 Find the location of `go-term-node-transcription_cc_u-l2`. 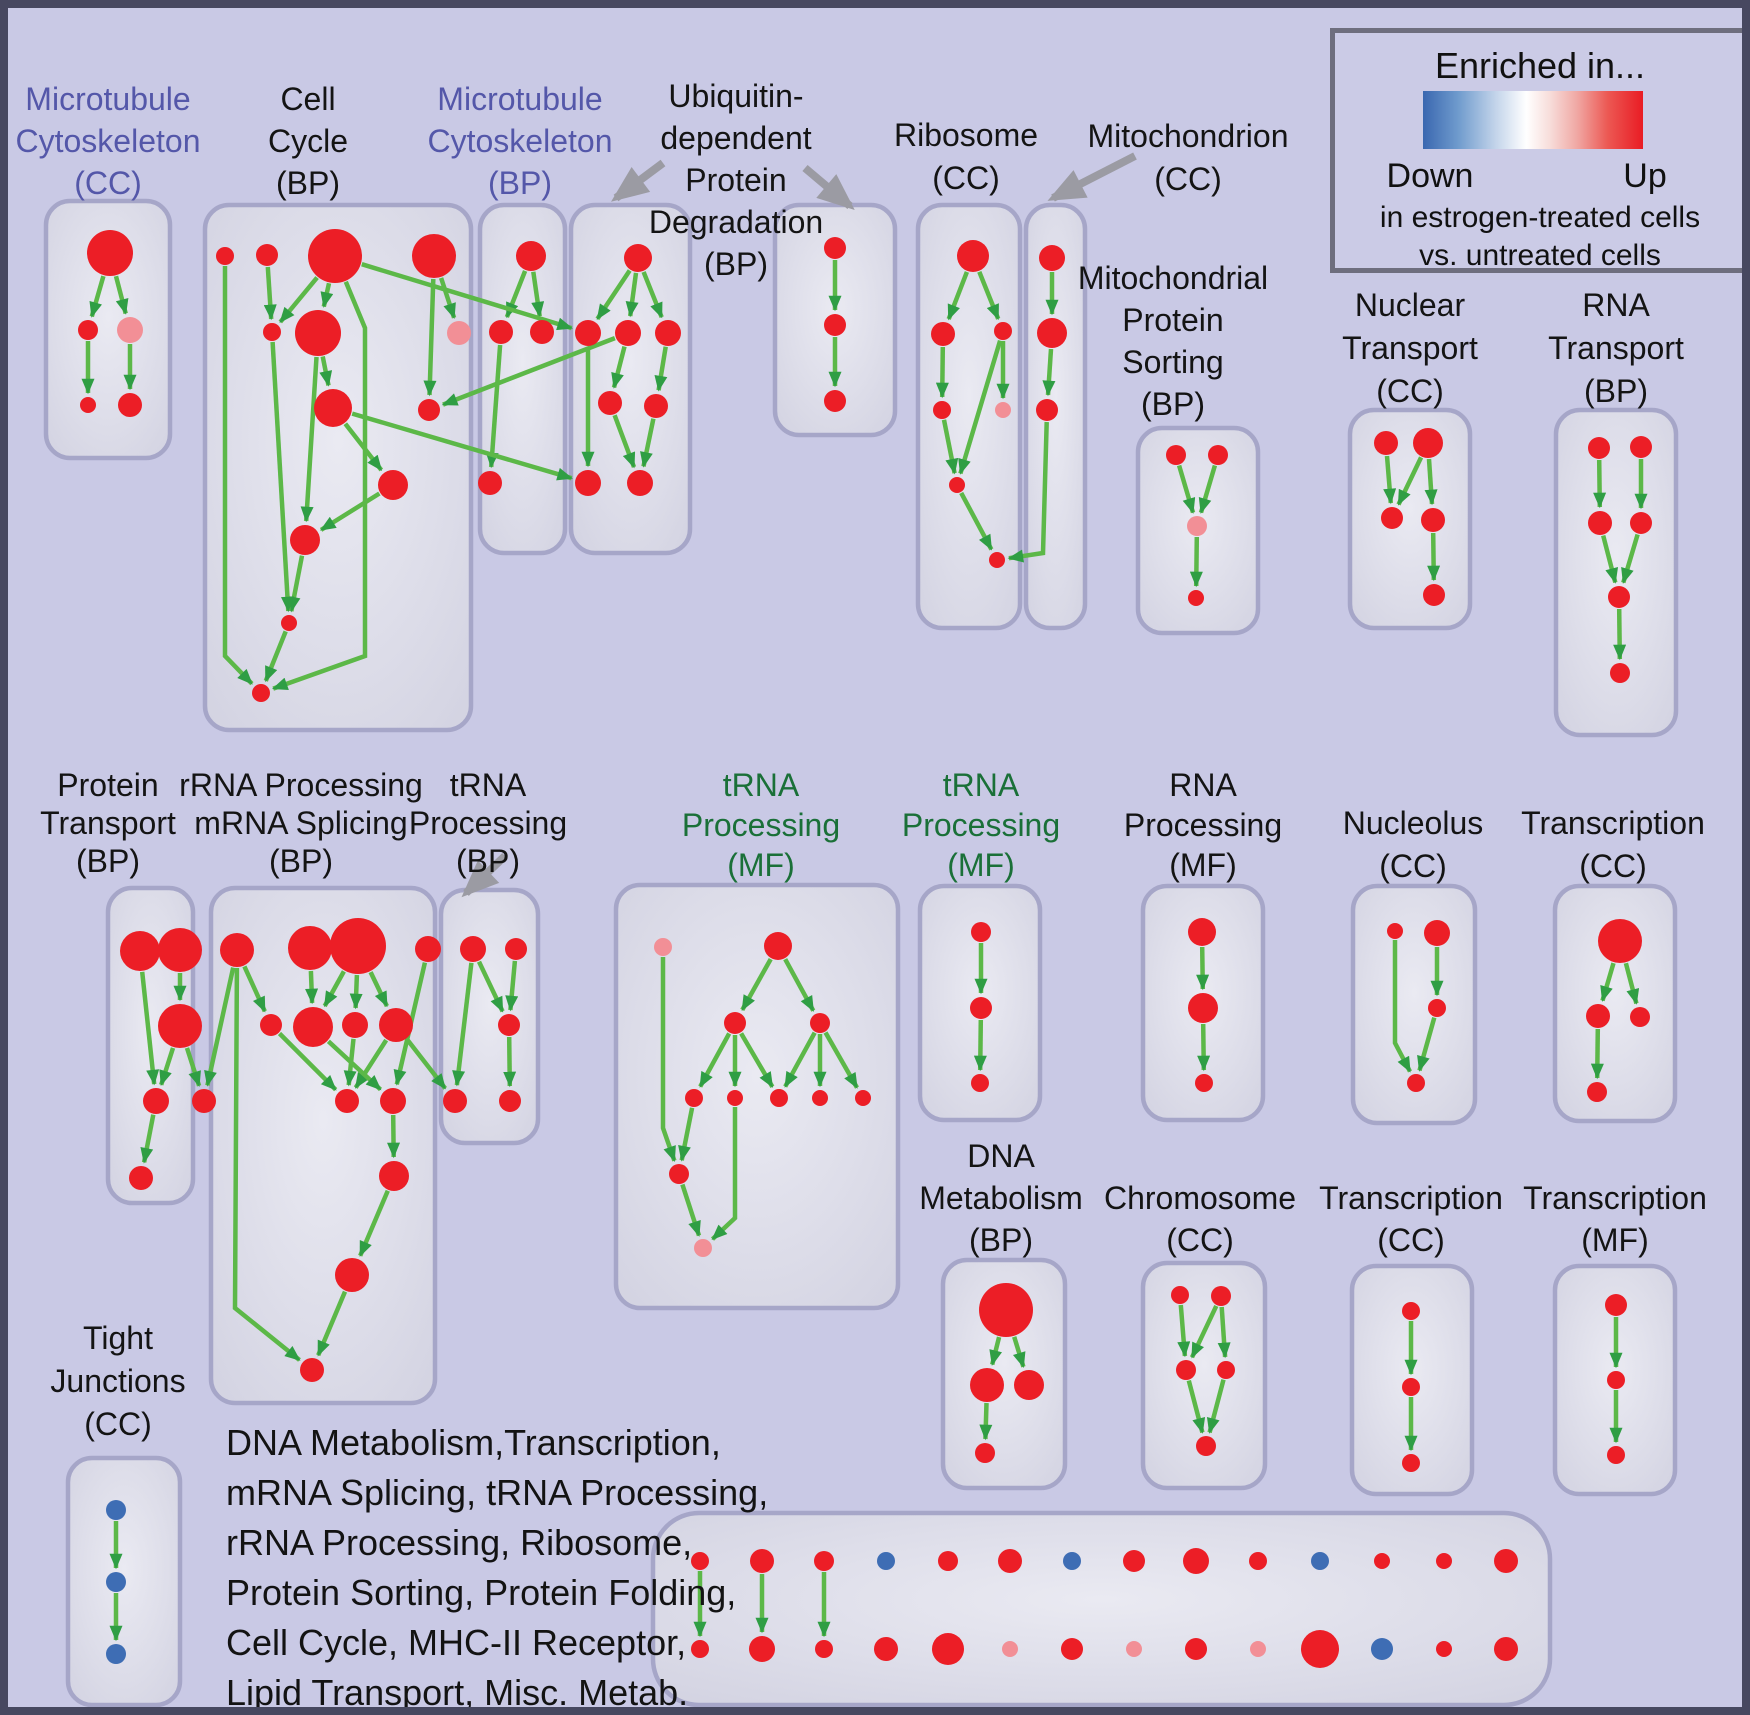

go-term-node-transcription_cc_u-l2 is located at coordinates (1598, 1016).